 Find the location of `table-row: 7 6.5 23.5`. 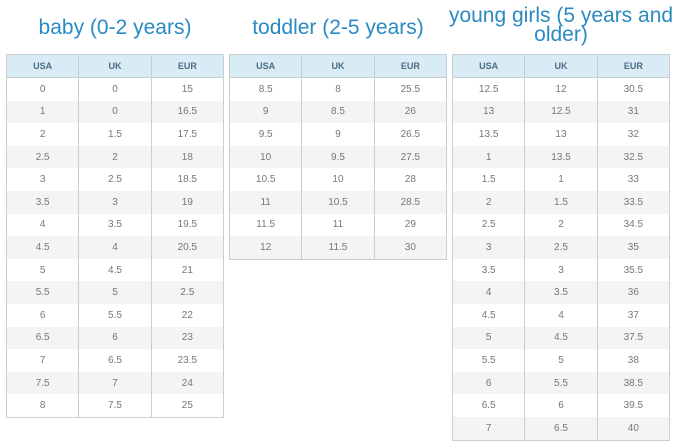

table-row: 7 6.5 23.5 is located at coordinates (115, 360).